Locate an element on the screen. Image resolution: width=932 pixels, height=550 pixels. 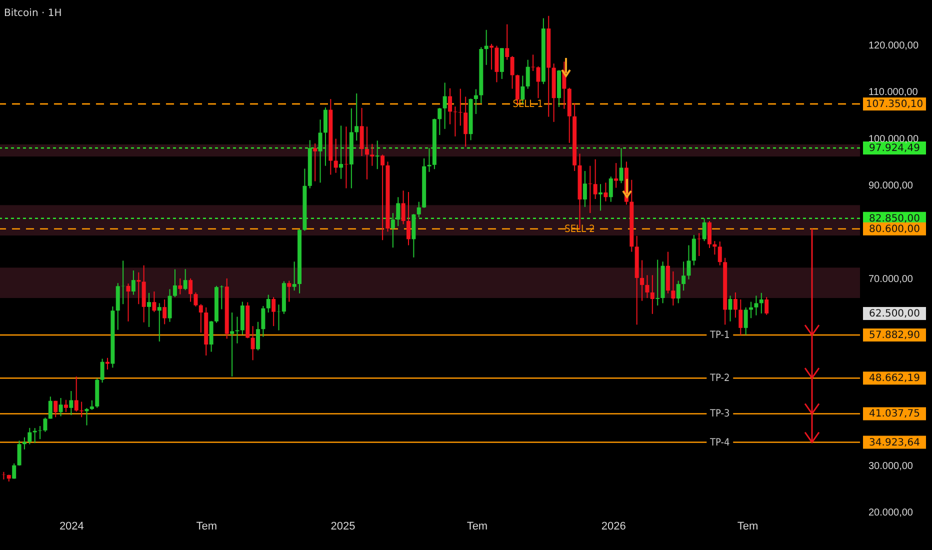
text: 62.500,00 is located at coordinates (894, 314).